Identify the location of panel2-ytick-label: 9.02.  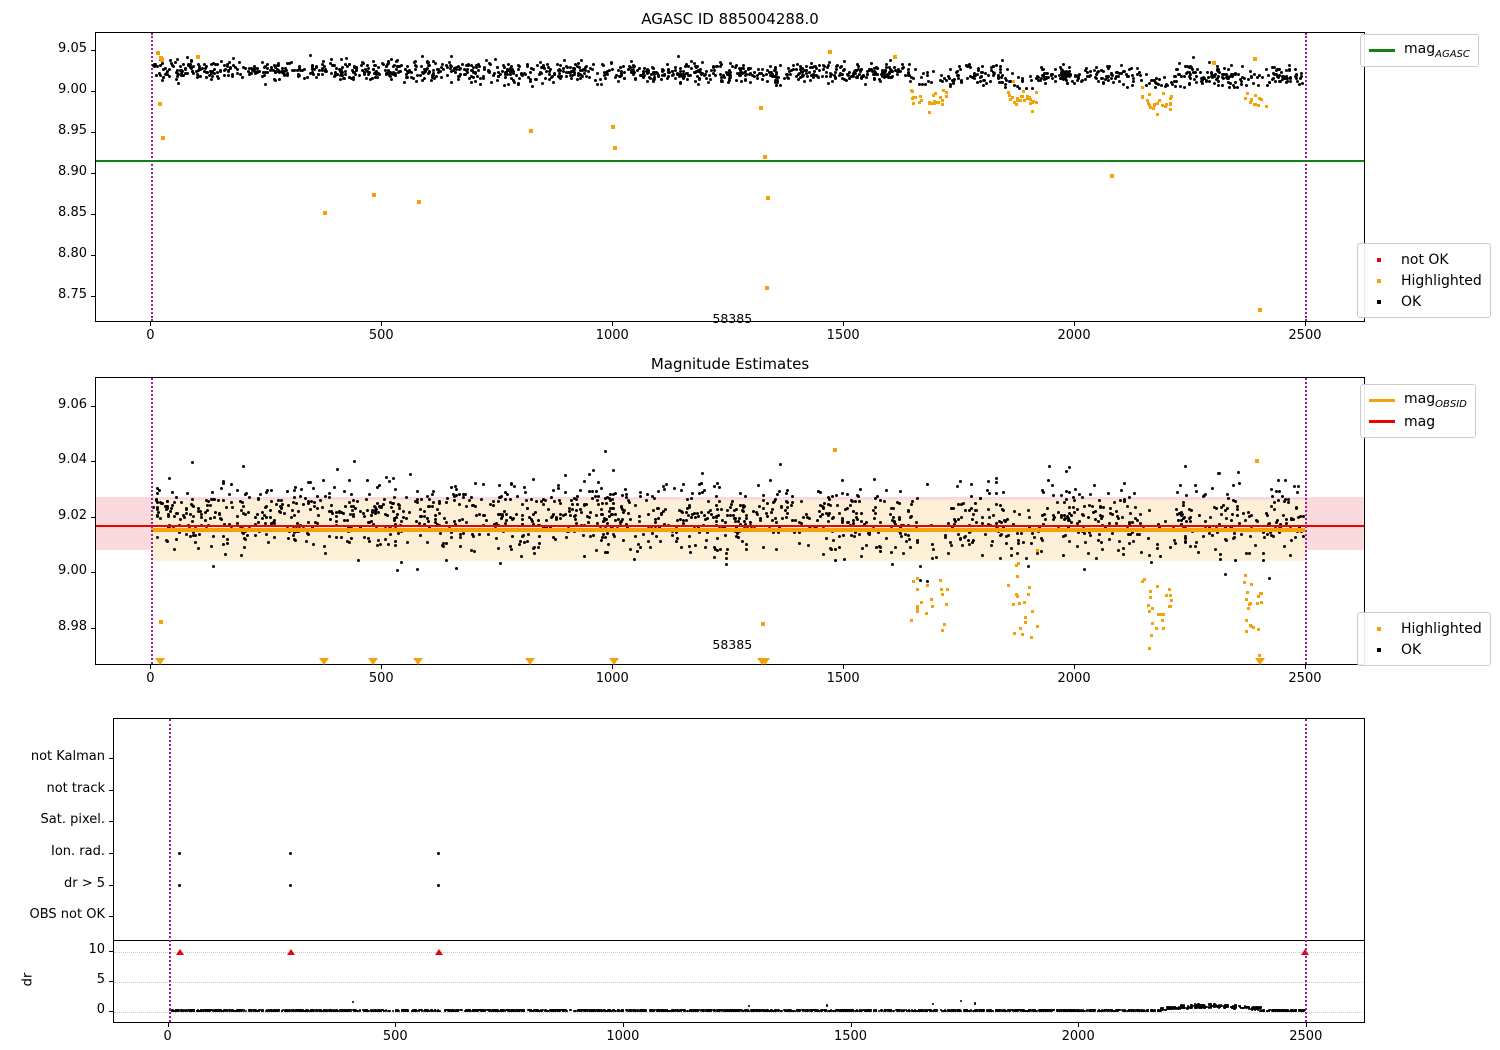
(72, 515).